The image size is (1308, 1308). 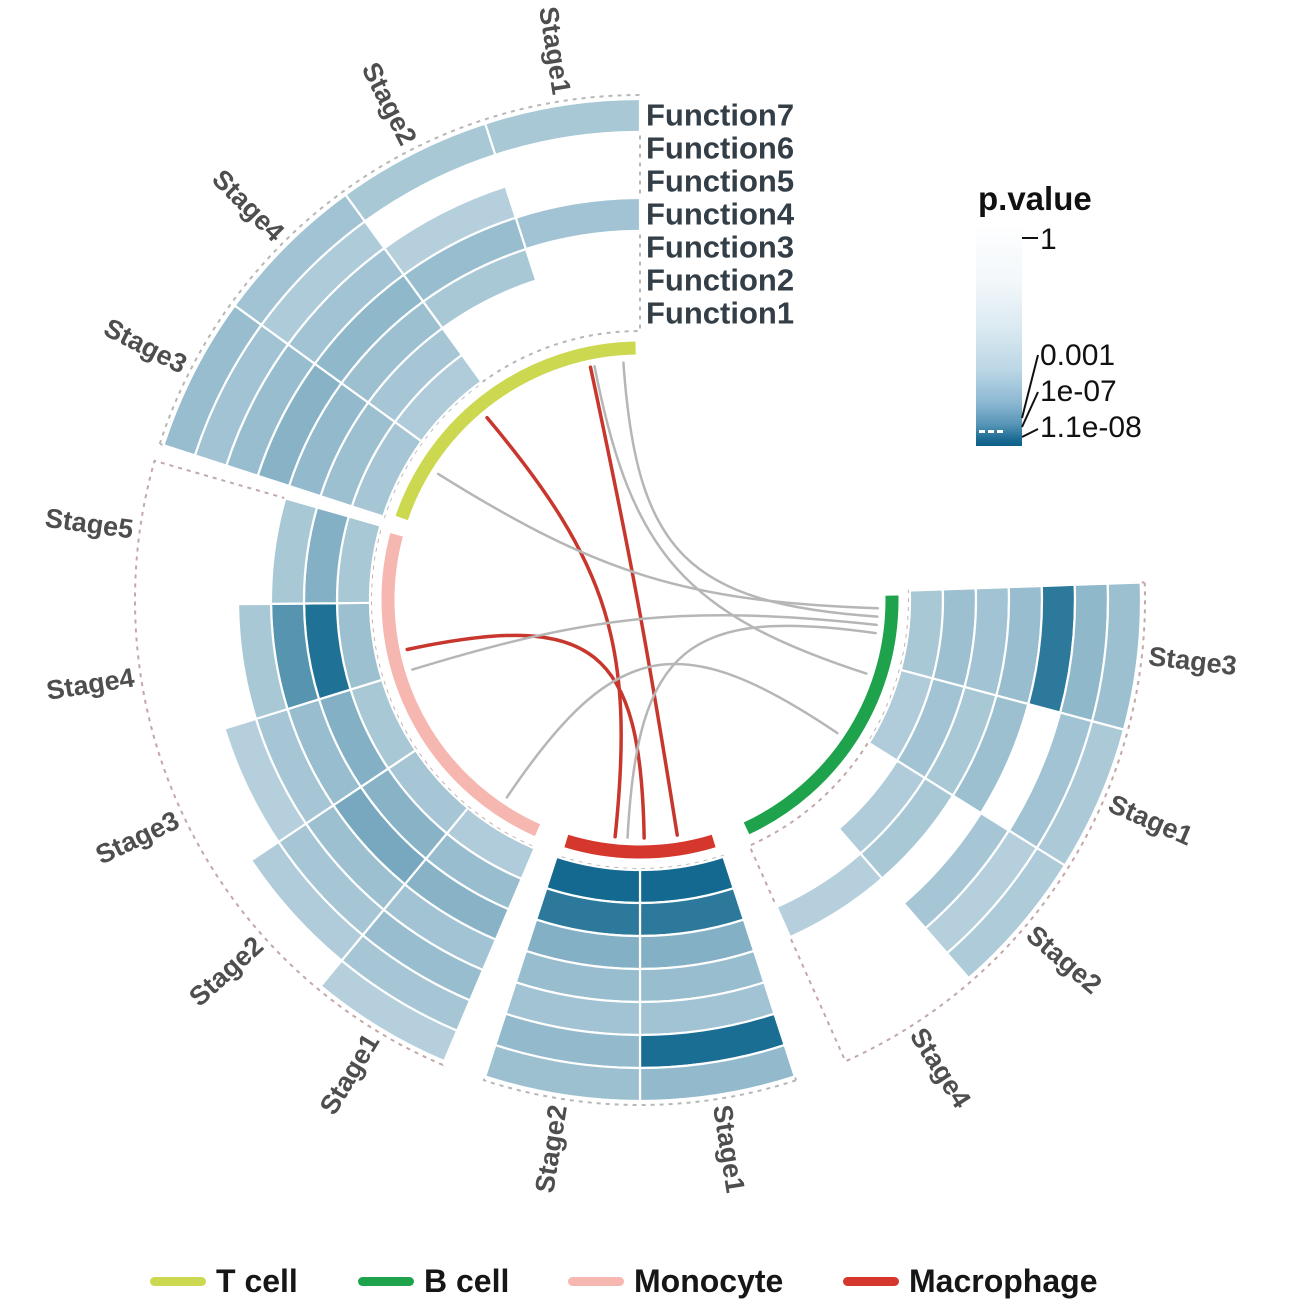 What do you see at coordinates (1035, 198) in the screenshot?
I see `pvalue-legend-title: p.value` at bounding box center [1035, 198].